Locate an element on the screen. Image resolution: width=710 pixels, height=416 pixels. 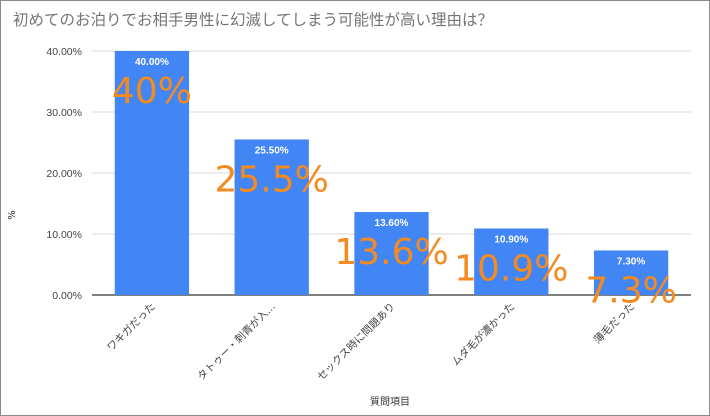
x-tick-label: ワキガだった is located at coordinates (131, 327).